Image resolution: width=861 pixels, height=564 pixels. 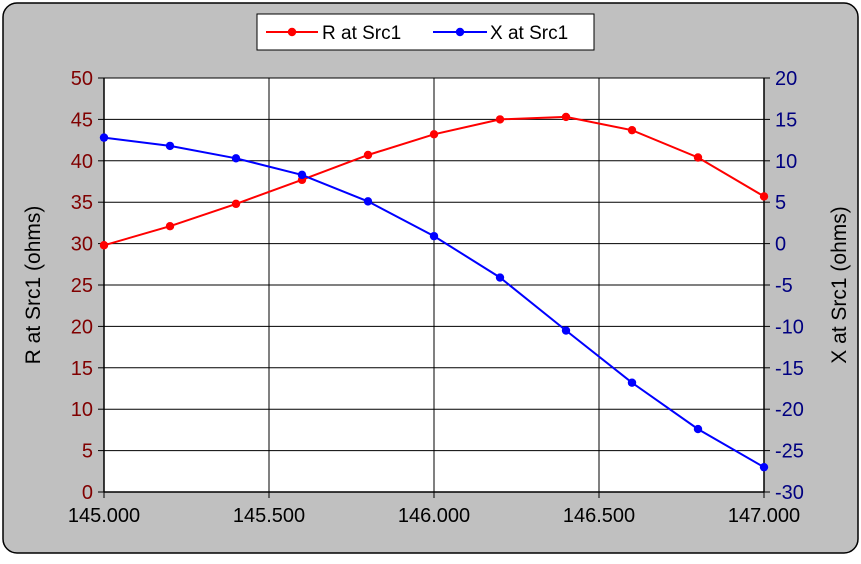 What do you see at coordinates (82, 203) in the screenshot?
I see `y-left-tick-label: 35` at bounding box center [82, 203].